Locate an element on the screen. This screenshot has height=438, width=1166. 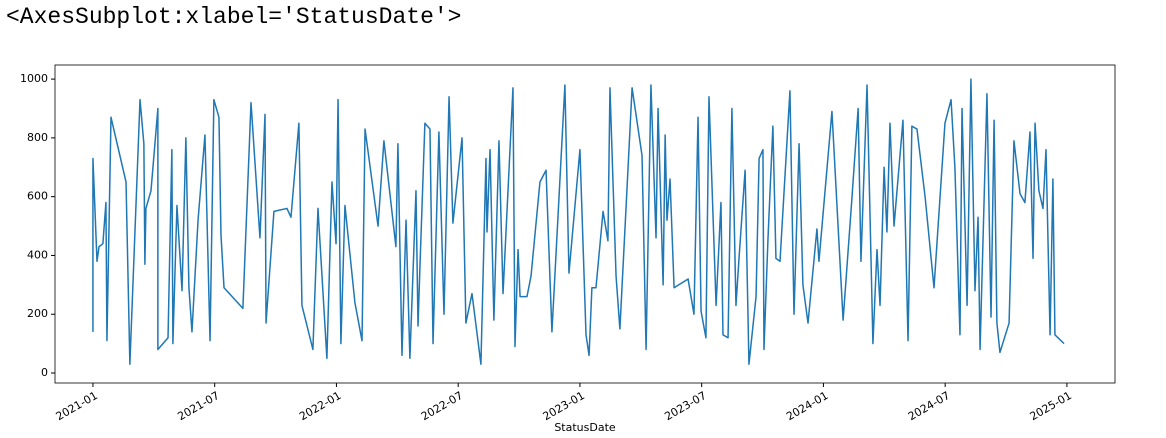
x-tick-label: 2023-01 is located at coordinates (564, 406).